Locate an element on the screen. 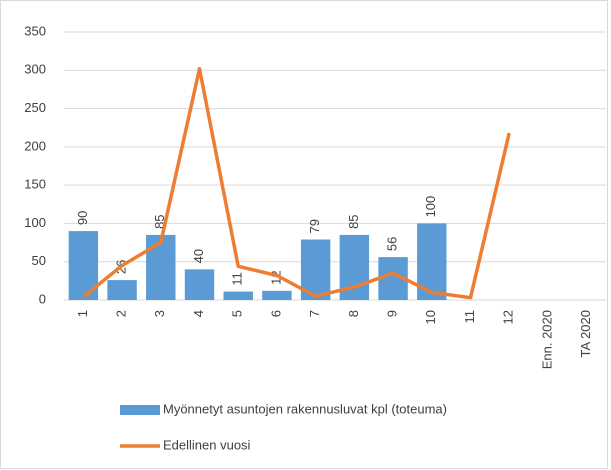 The image size is (611, 470). x-tick-label: 6 is located at coordinates (275, 313).